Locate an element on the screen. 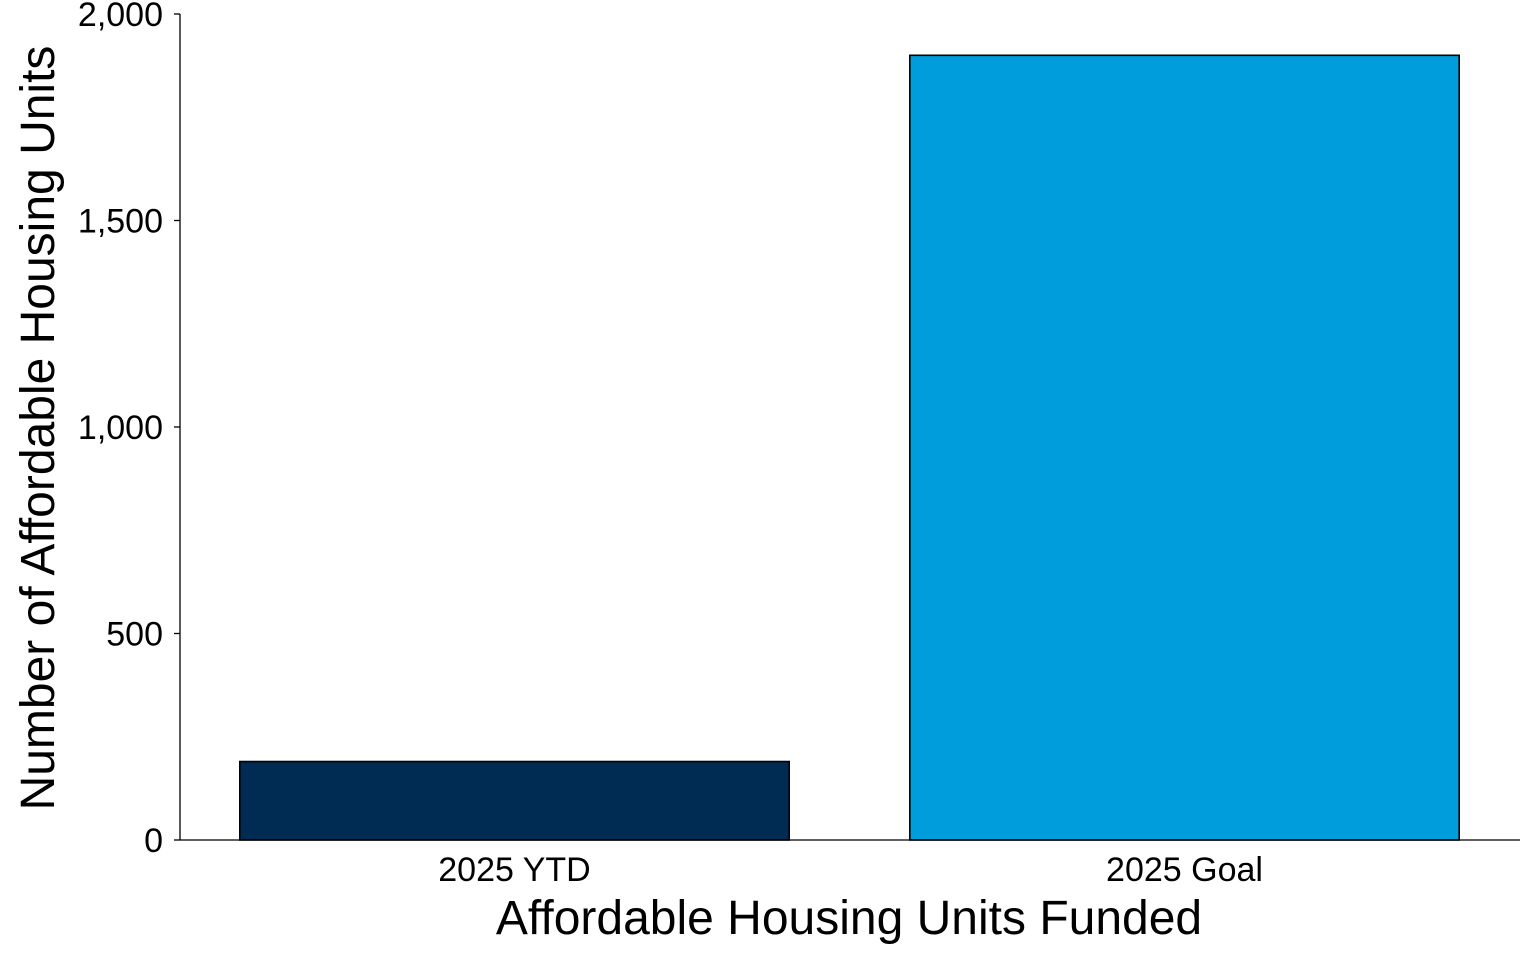 This screenshot has width=1536, height=960. y-tick-label: 2,000 is located at coordinates (120, 17).